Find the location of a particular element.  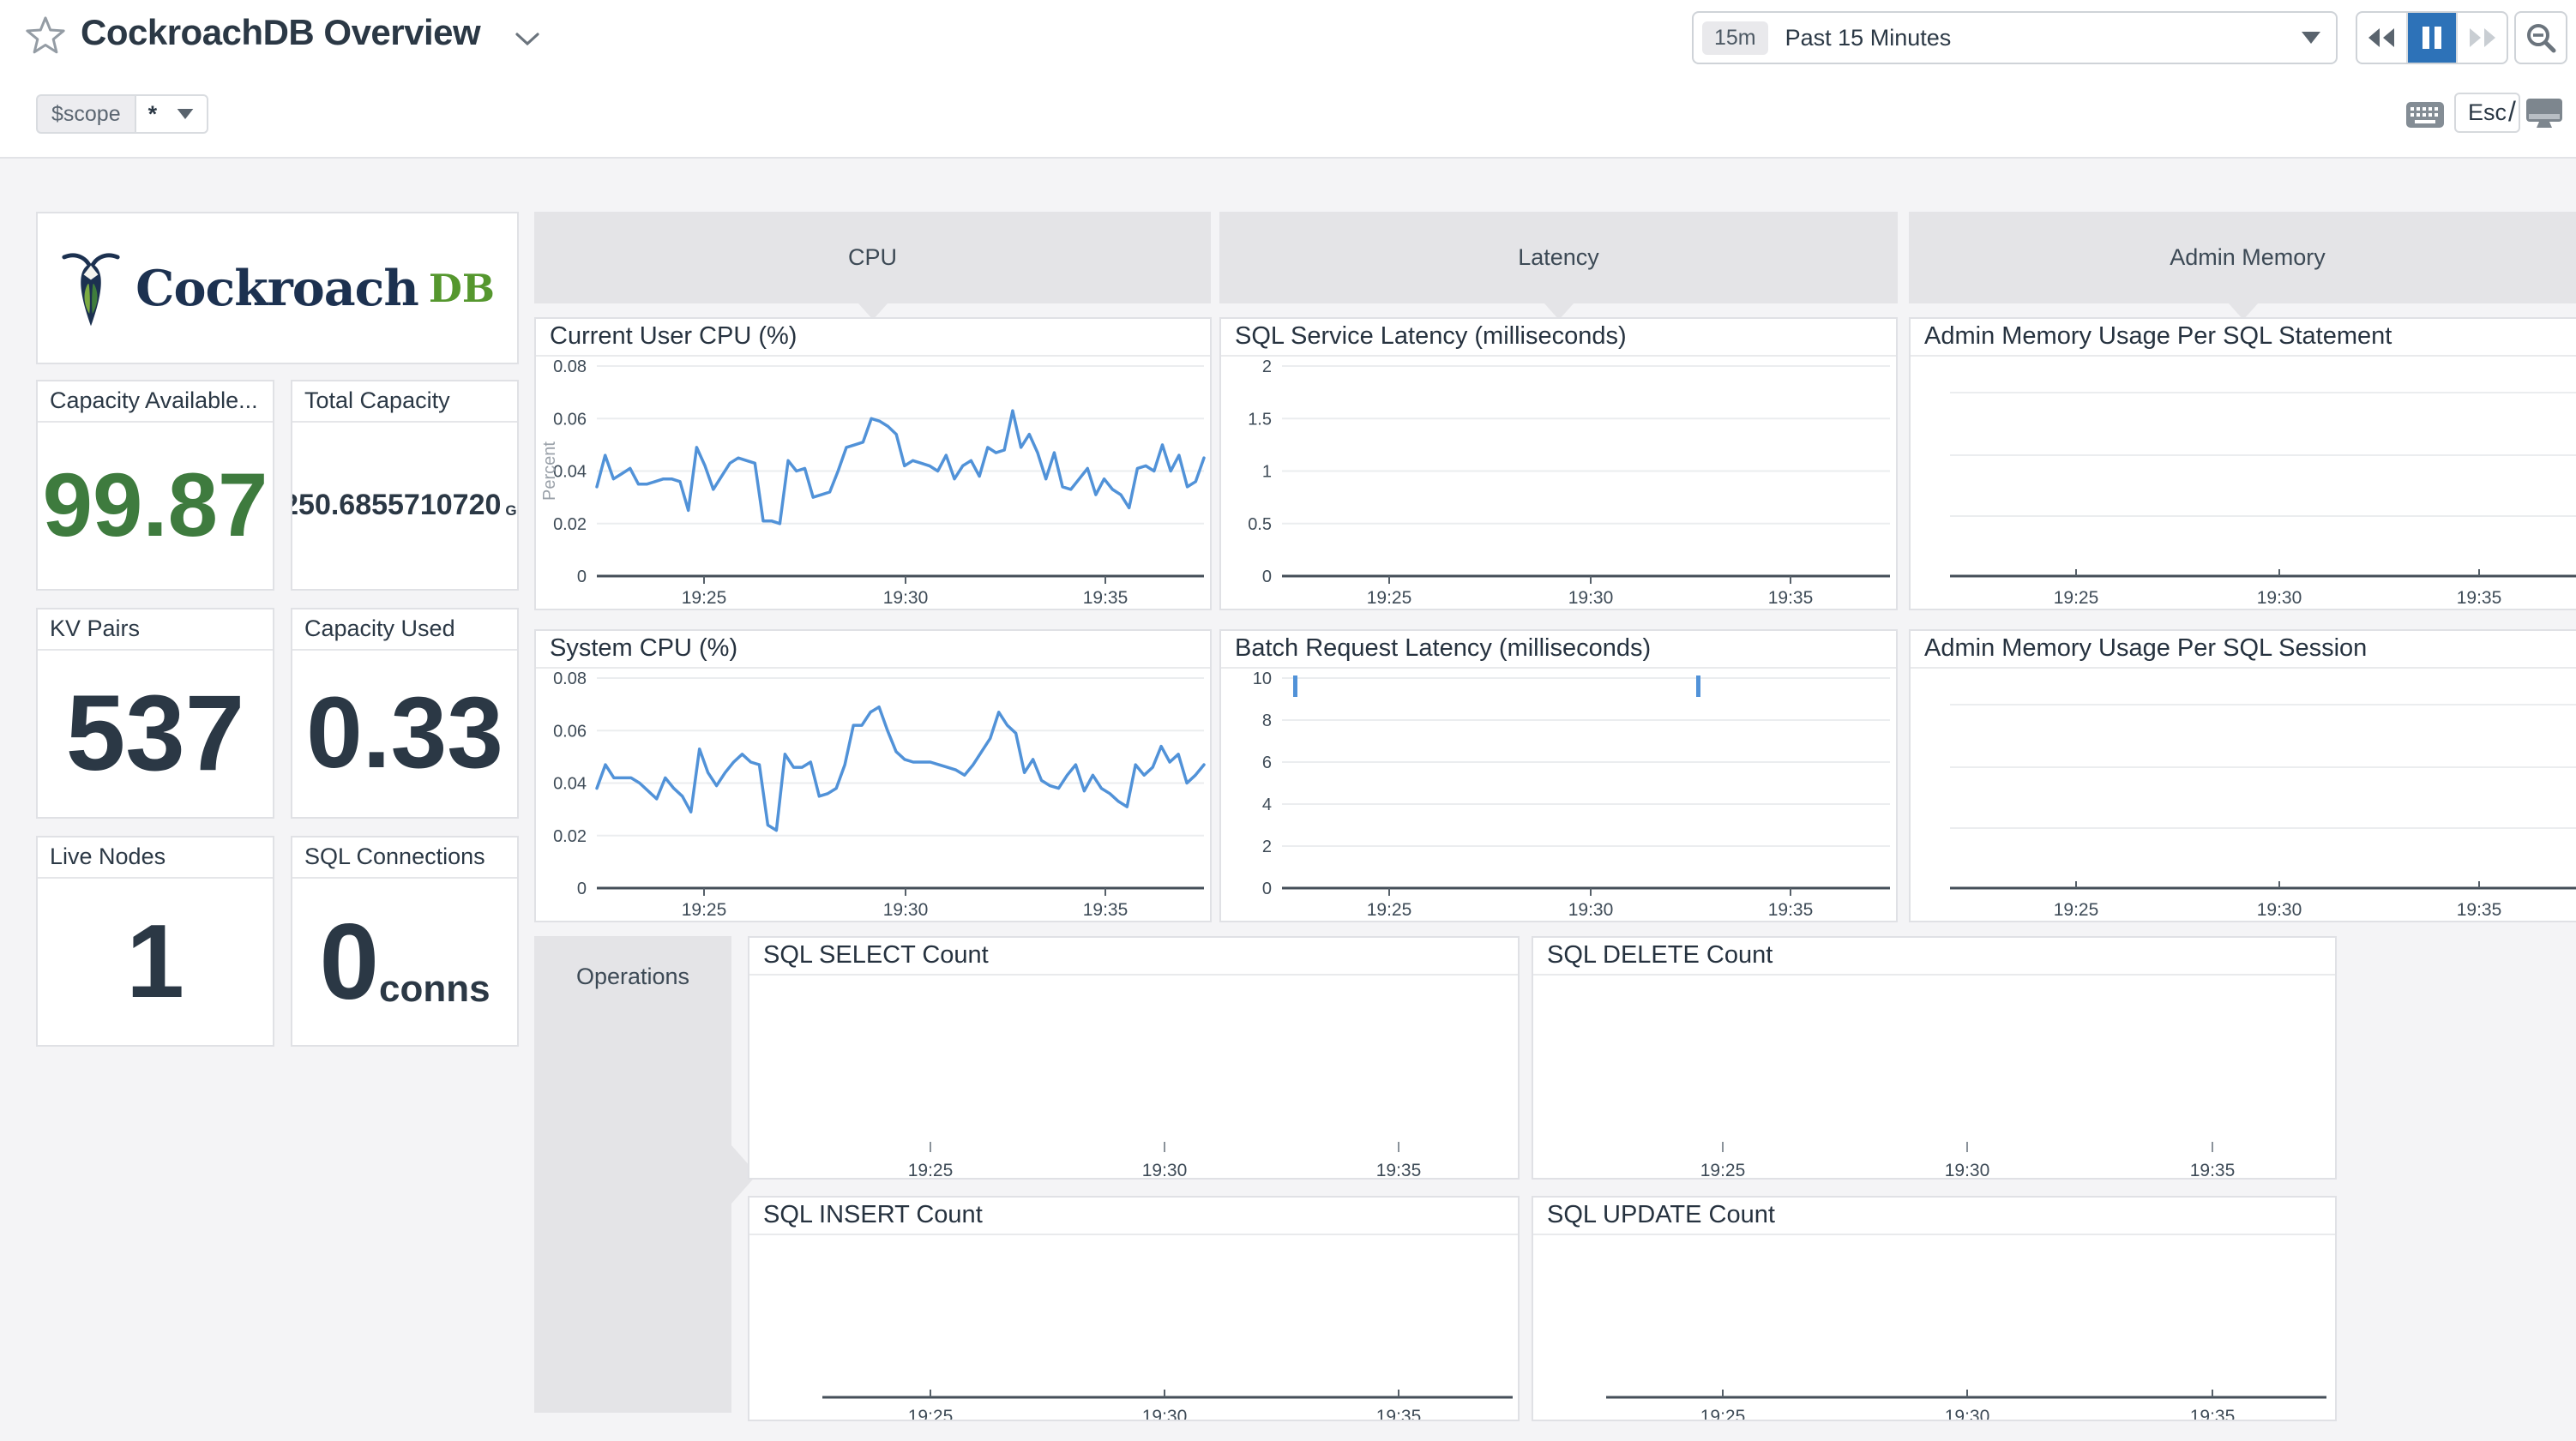

group-header-latency: Latency is located at coordinates (1558, 266).